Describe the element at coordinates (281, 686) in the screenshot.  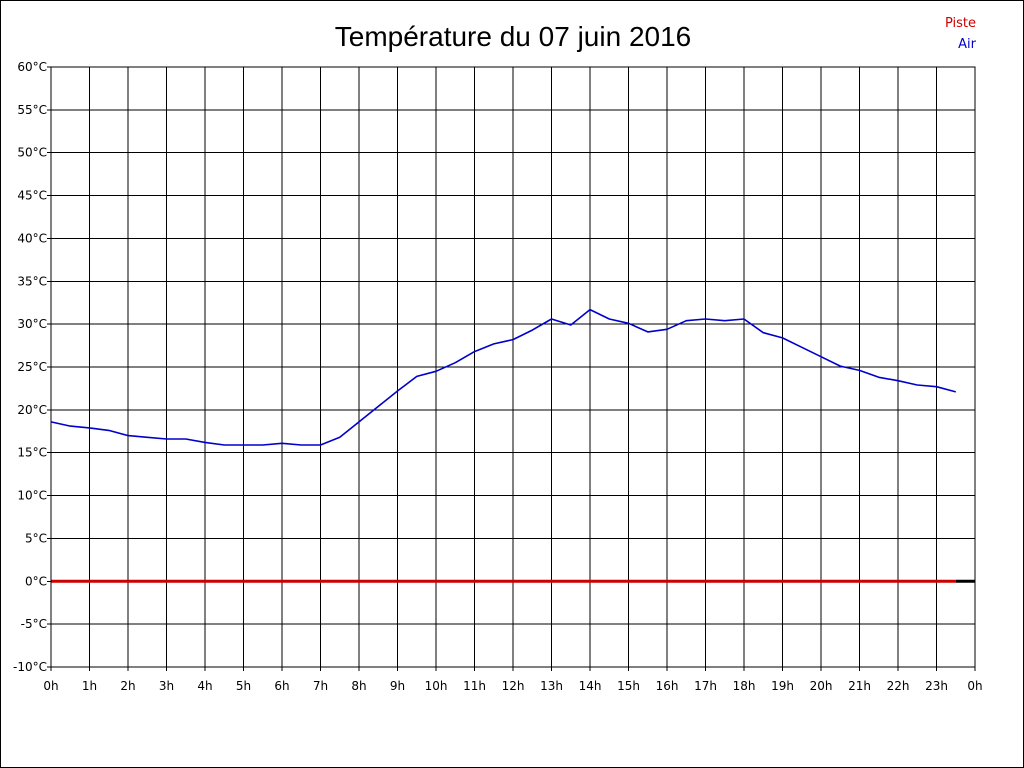
I see `x-tick-label: 6h` at that location.